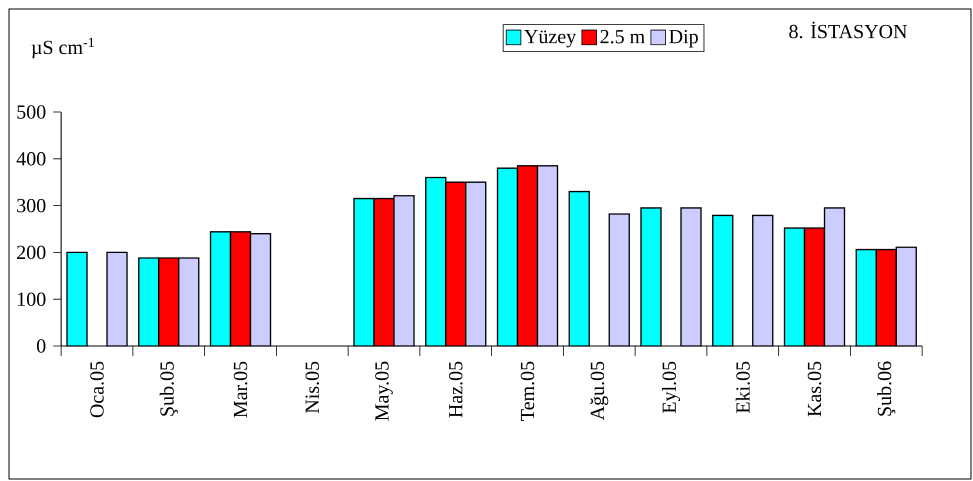 The height and width of the screenshot is (481, 973). What do you see at coordinates (743, 388) in the screenshot?
I see `x-tick-label: Eki.05` at bounding box center [743, 388].